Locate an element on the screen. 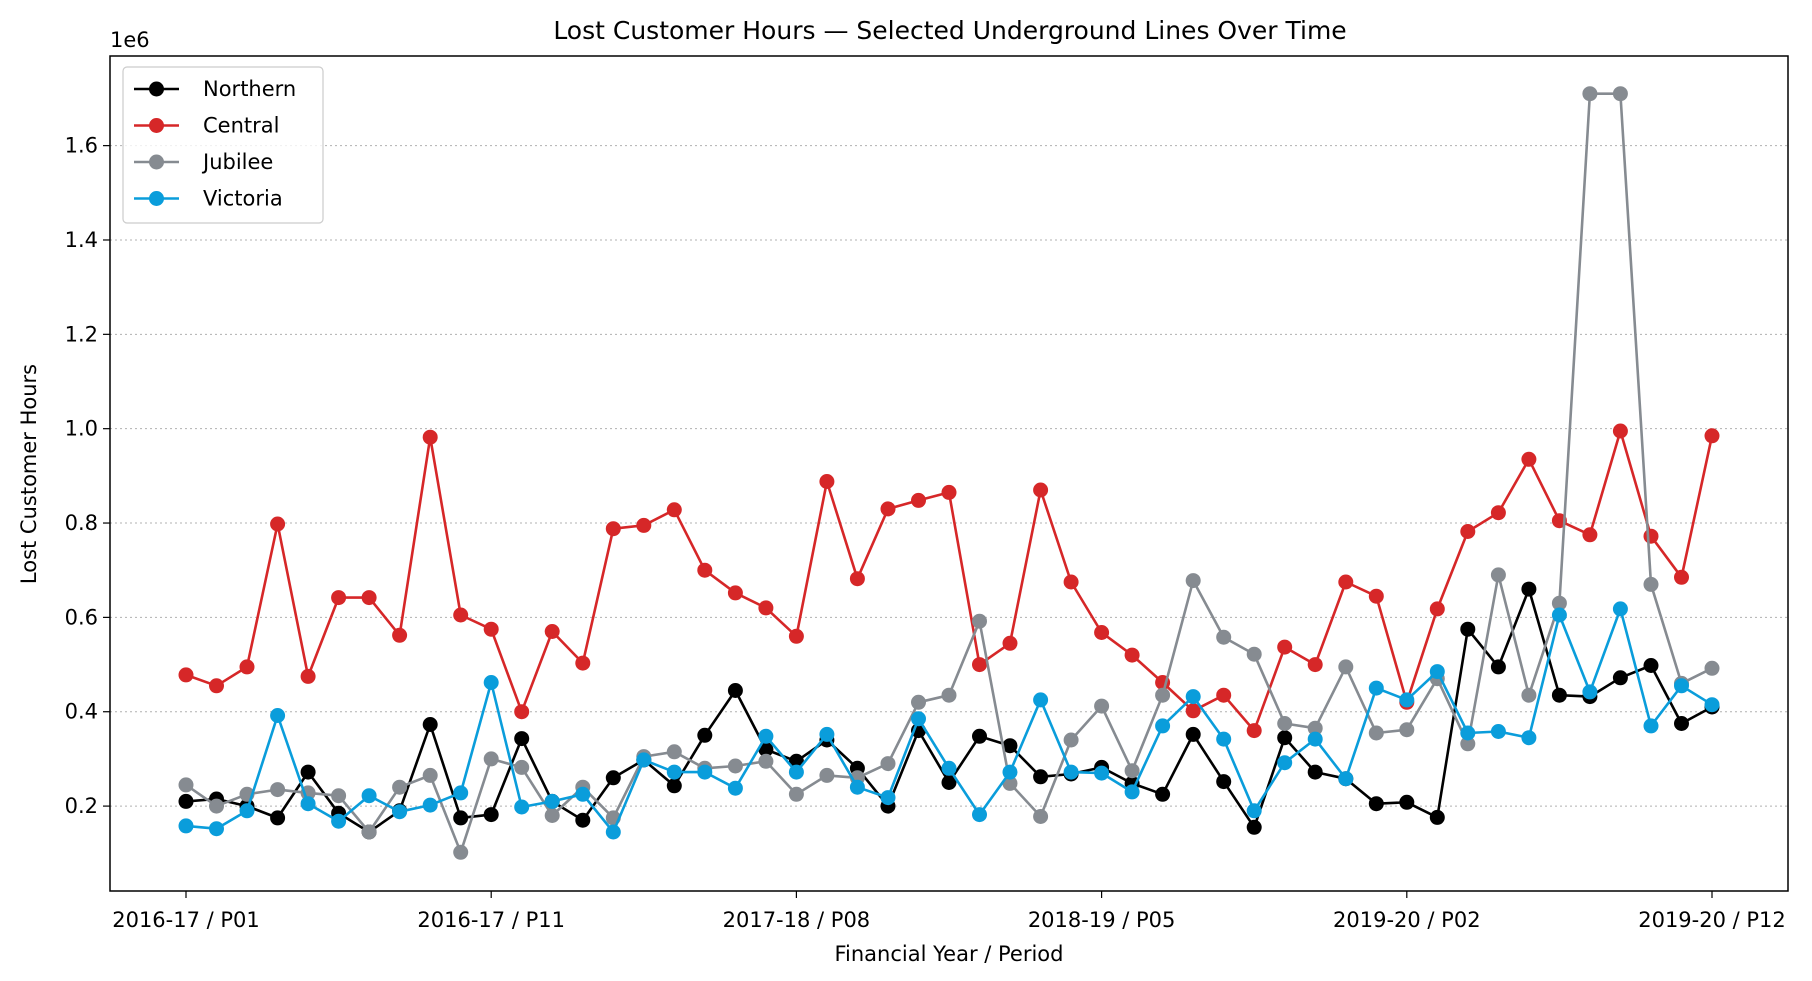 This screenshot has width=1812, height=981. legend-label-victoria: Victoria is located at coordinates (243, 199).